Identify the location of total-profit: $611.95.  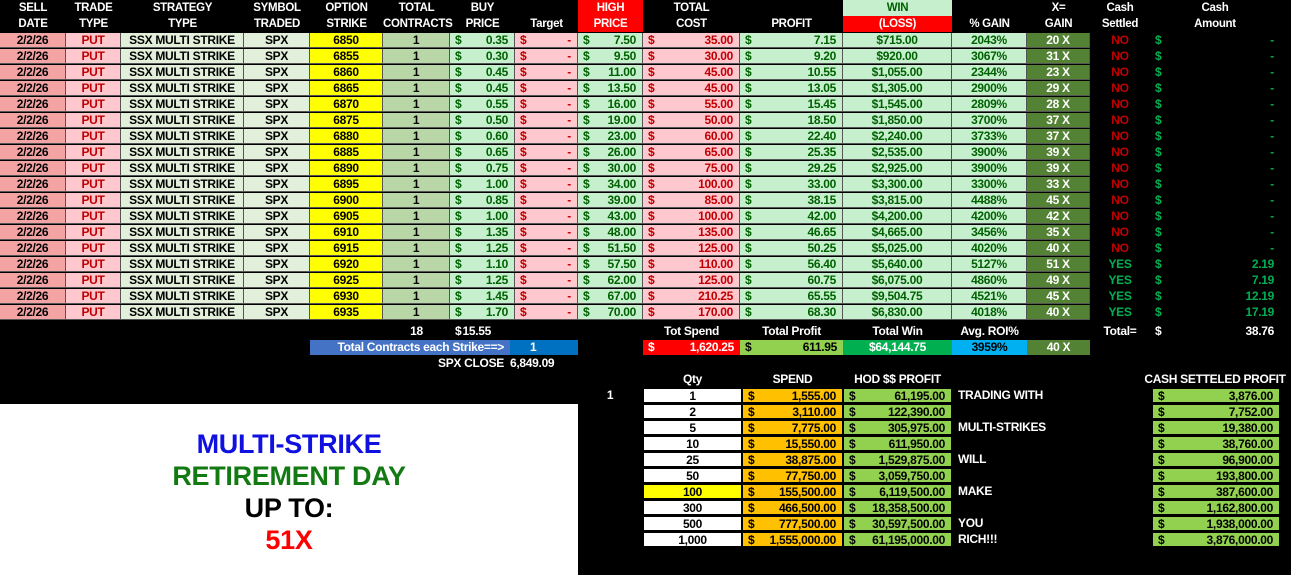
(791, 347).